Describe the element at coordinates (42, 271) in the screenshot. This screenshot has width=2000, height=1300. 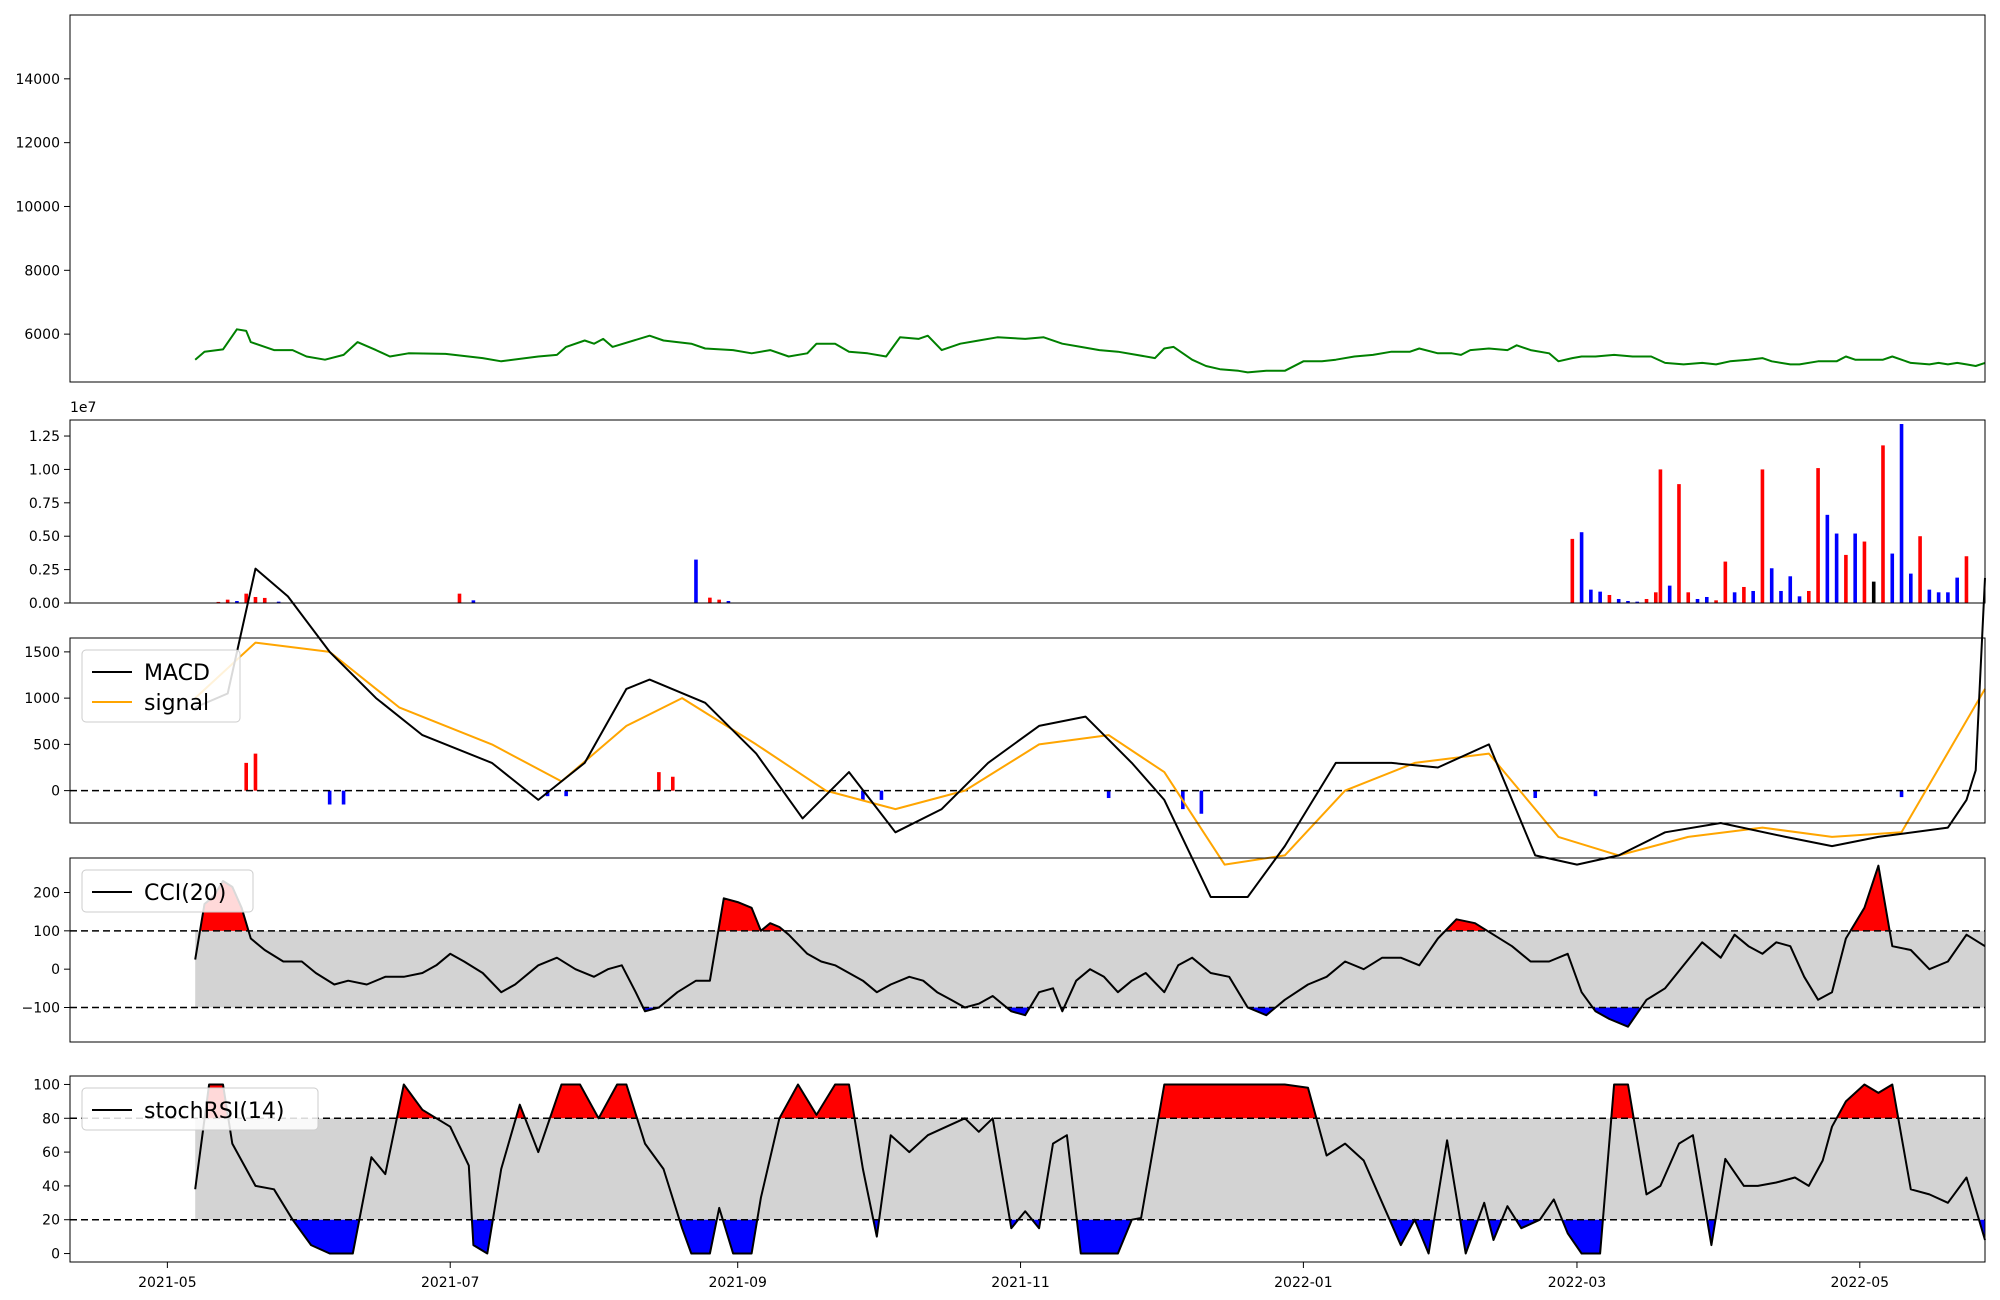
I see `price-ytick-label: 8000` at that location.